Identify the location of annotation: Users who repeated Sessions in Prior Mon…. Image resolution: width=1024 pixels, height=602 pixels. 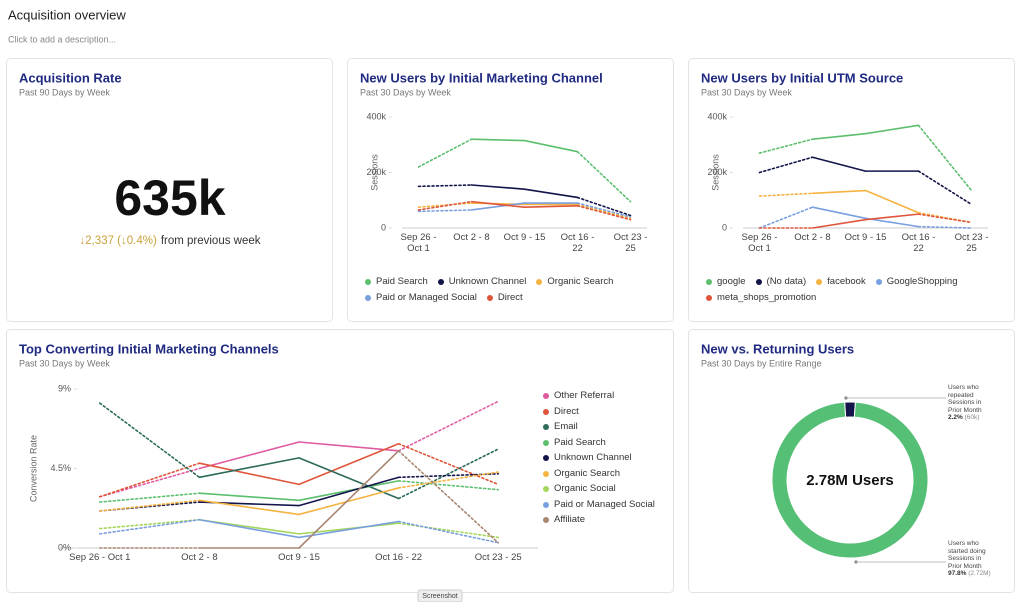
(970, 403).